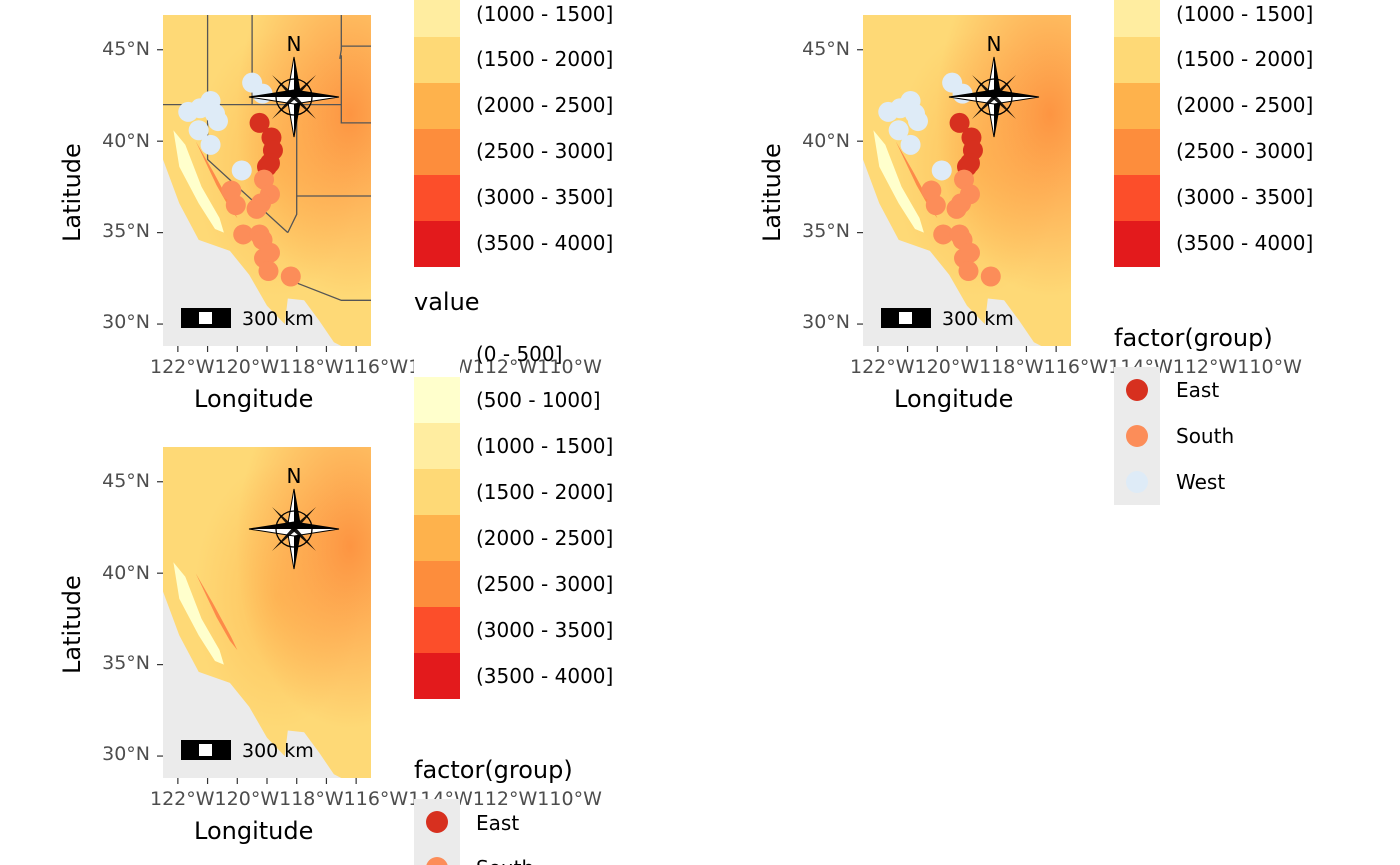  What do you see at coordinates (126, 322) in the screenshot?
I see `y-tick-label: 30°N` at bounding box center [126, 322].